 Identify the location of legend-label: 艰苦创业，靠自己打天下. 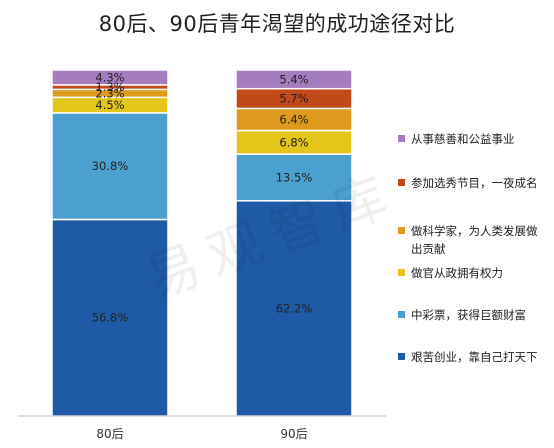
(474, 357).